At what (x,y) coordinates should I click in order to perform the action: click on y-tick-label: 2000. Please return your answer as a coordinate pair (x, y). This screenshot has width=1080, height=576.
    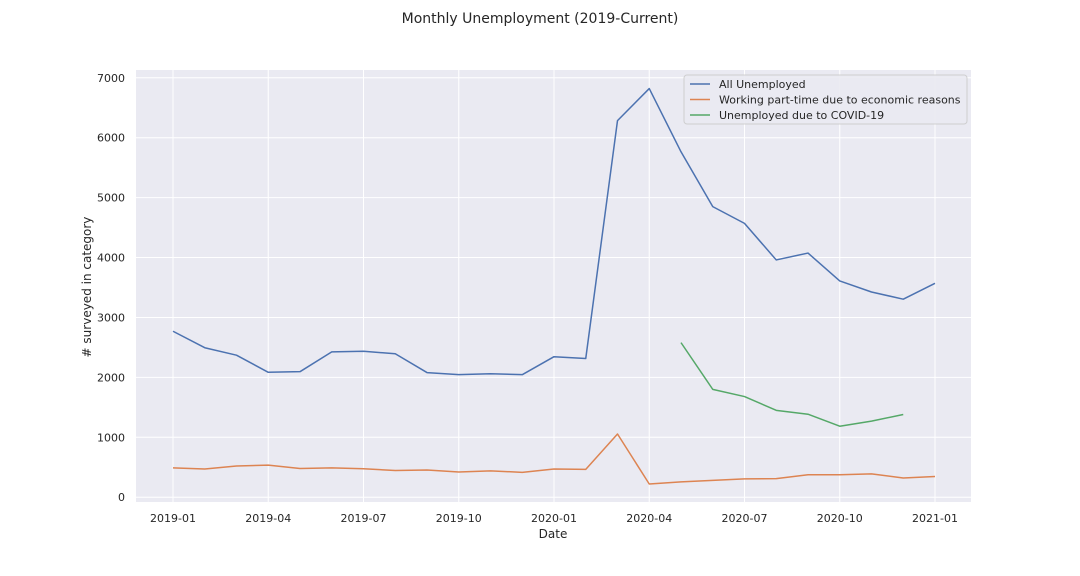
    Looking at the image, I should click on (111, 377).